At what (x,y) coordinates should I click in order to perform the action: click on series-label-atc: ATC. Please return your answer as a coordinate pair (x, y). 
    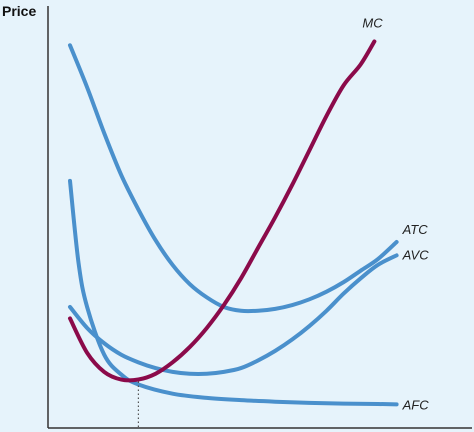
    Looking at the image, I should click on (415, 229).